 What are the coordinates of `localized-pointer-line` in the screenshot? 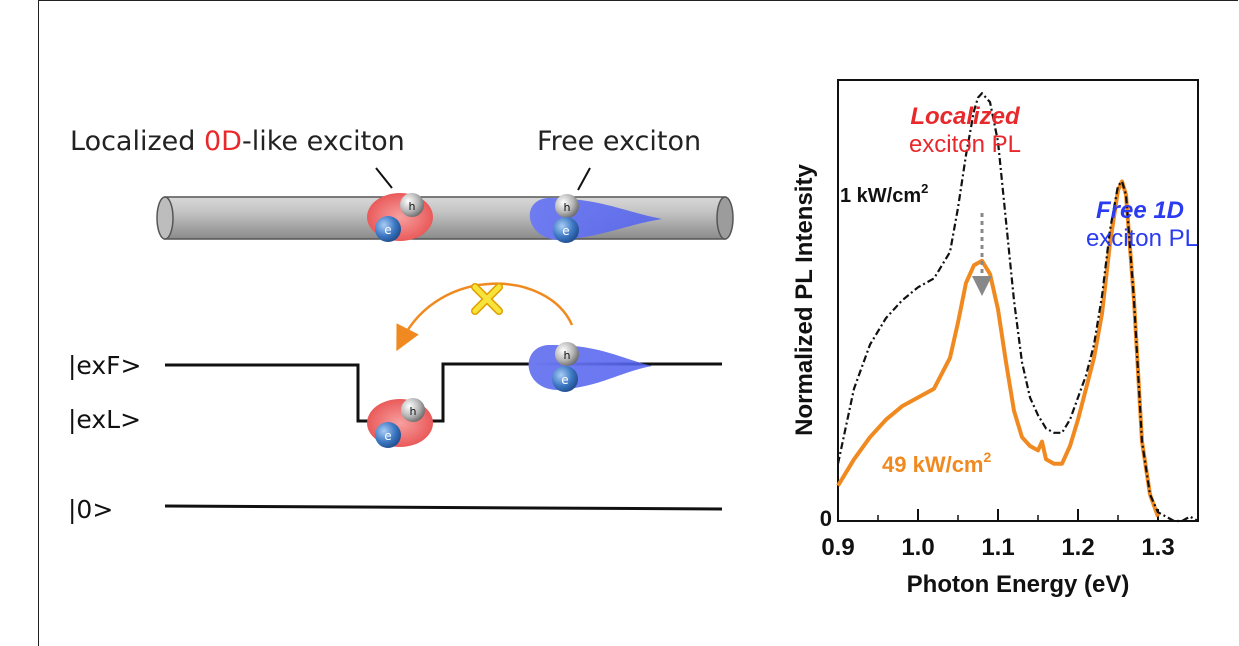 It's located at (384, 178).